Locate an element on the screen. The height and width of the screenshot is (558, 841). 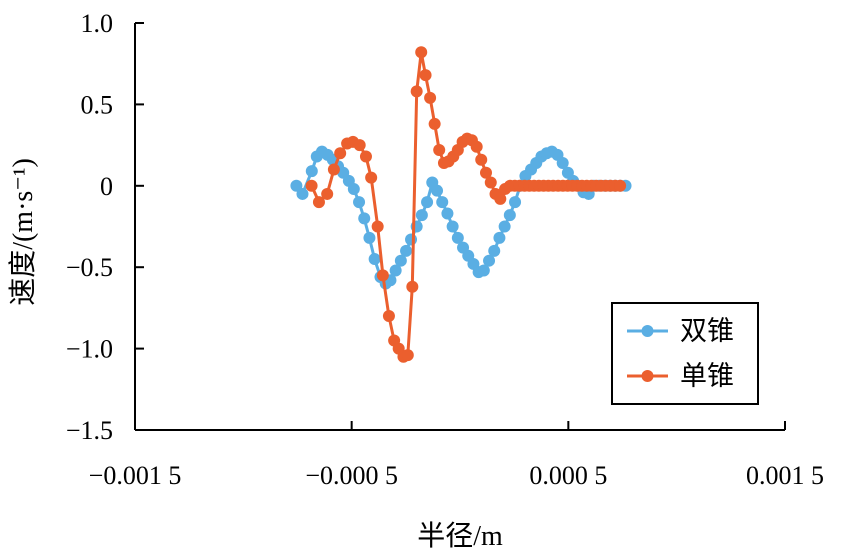
y-tick-label: 0 is located at coordinates (106, 186).